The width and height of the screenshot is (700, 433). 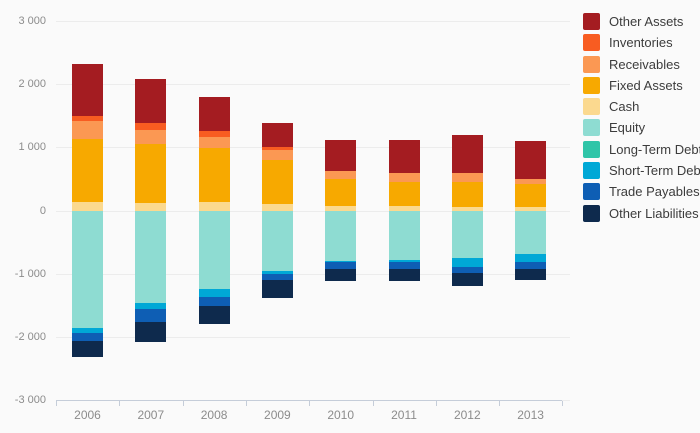 I want to click on bar-segment-fixed-assets-2007, so click(x=151, y=174).